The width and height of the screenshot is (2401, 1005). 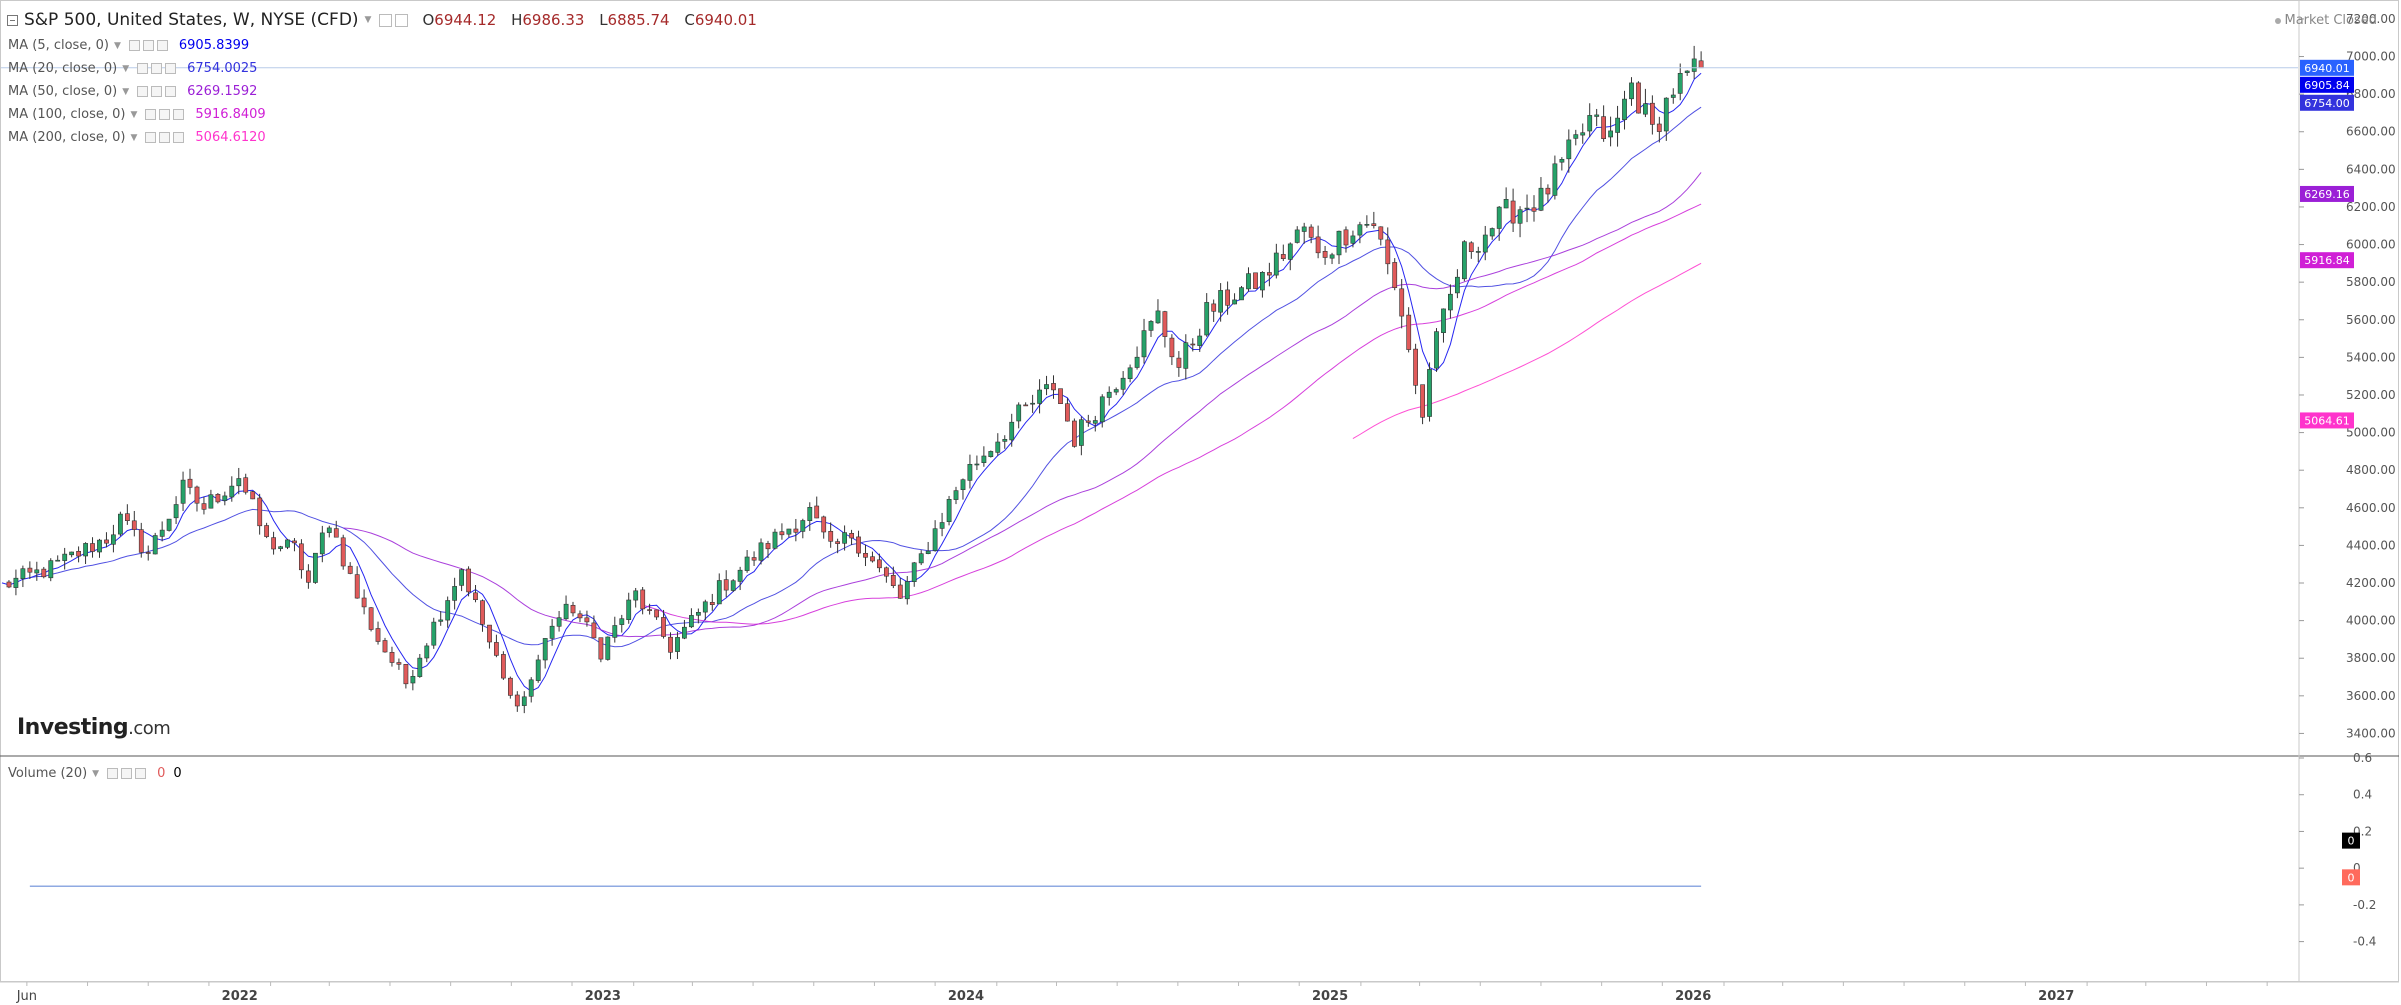 What do you see at coordinates (230, 137) in the screenshot?
I see `indicator-value: 5064.6120` at bounding box center [230, 137].